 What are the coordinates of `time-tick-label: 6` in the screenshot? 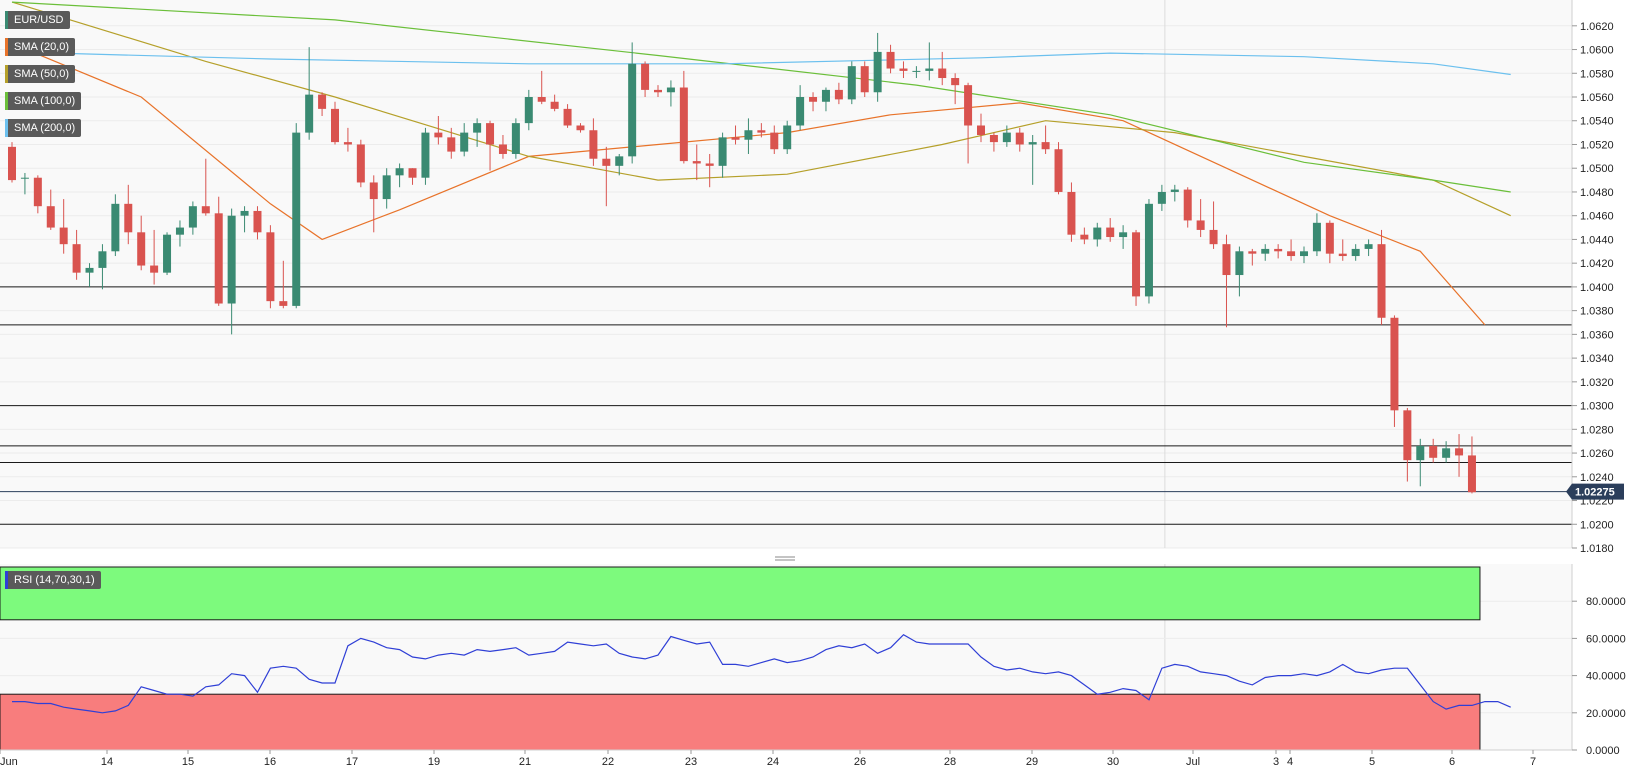 It's located at (1452, 762).